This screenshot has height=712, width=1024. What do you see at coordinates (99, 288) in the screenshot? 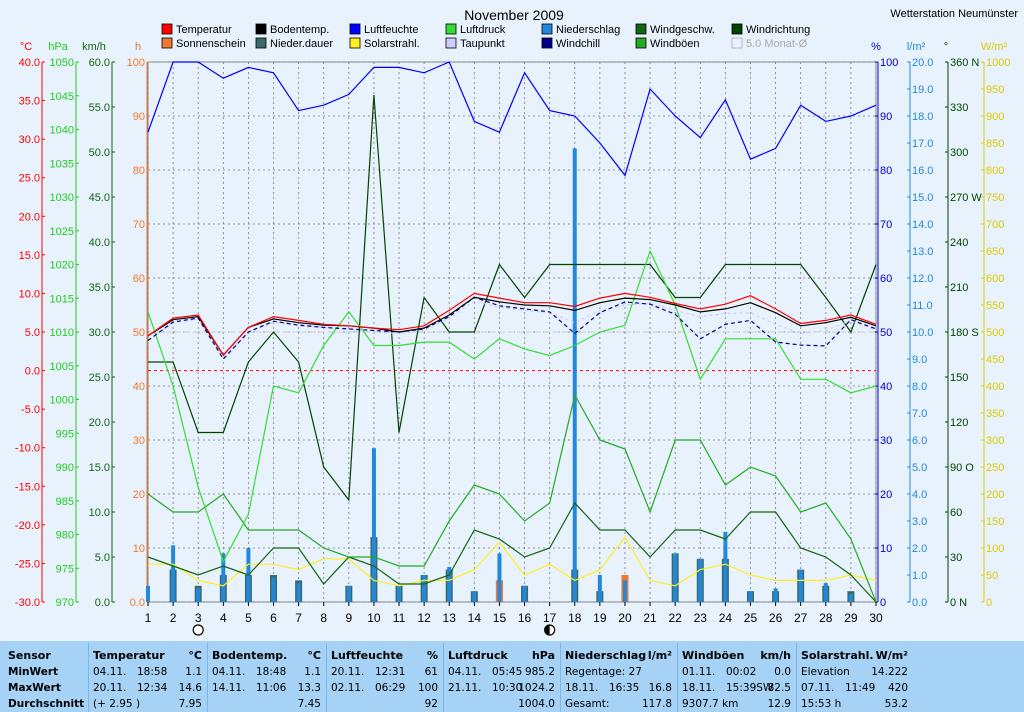
I see `axis-tick-label: 35.0` at bounding box center [99, 288].